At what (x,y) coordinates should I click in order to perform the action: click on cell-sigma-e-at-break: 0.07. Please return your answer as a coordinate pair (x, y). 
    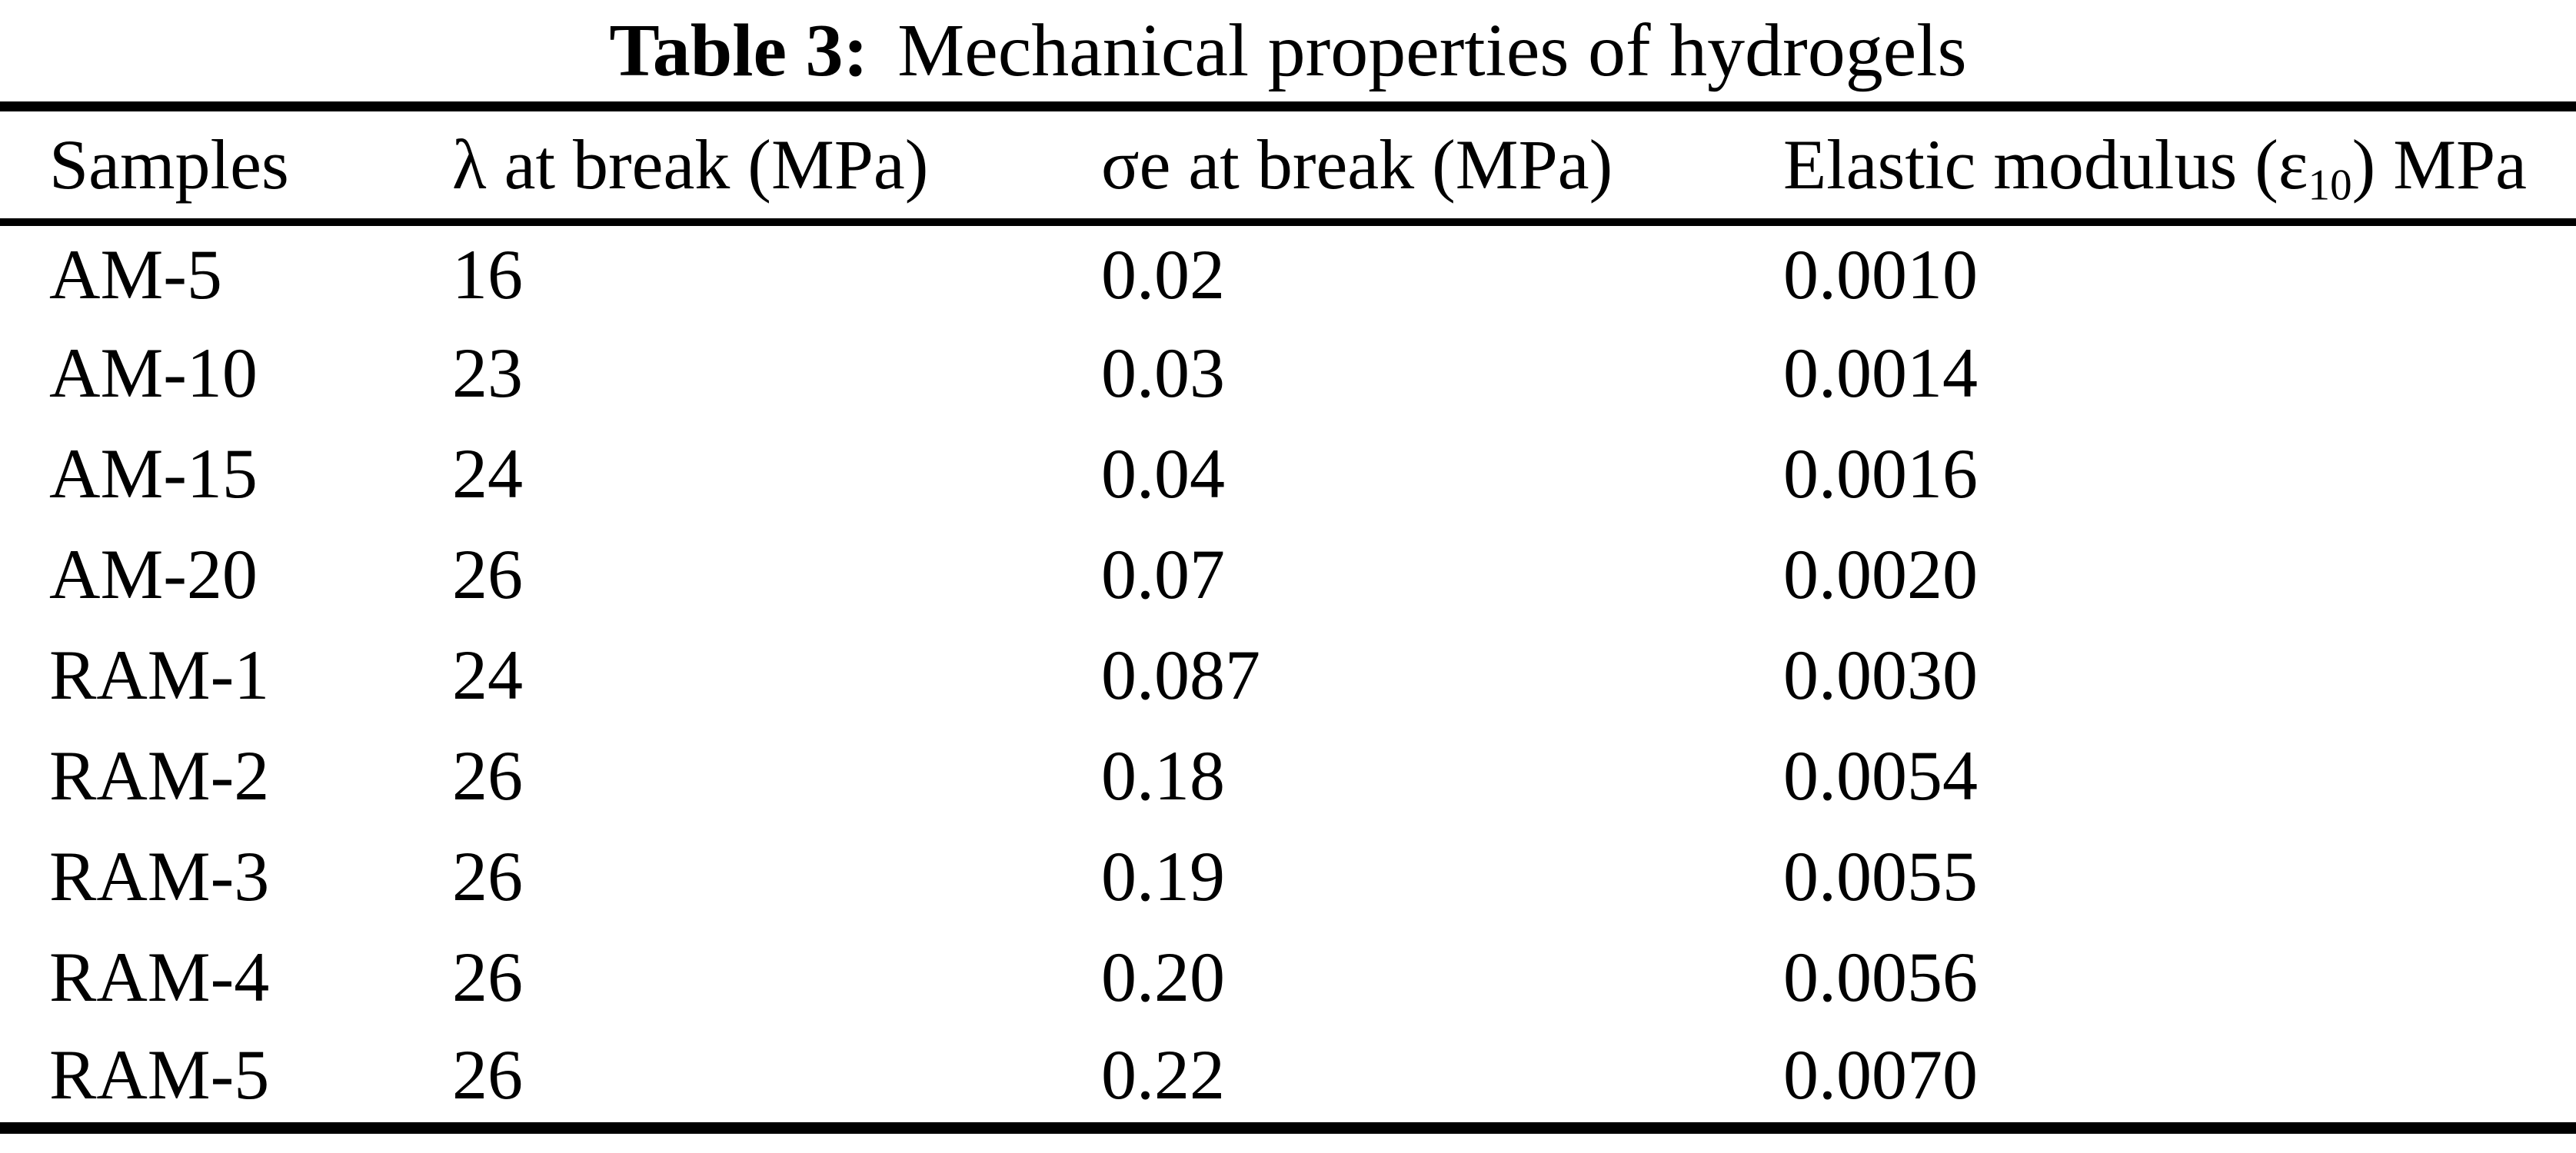
    Looking at the image, I should click on (1163, 574).